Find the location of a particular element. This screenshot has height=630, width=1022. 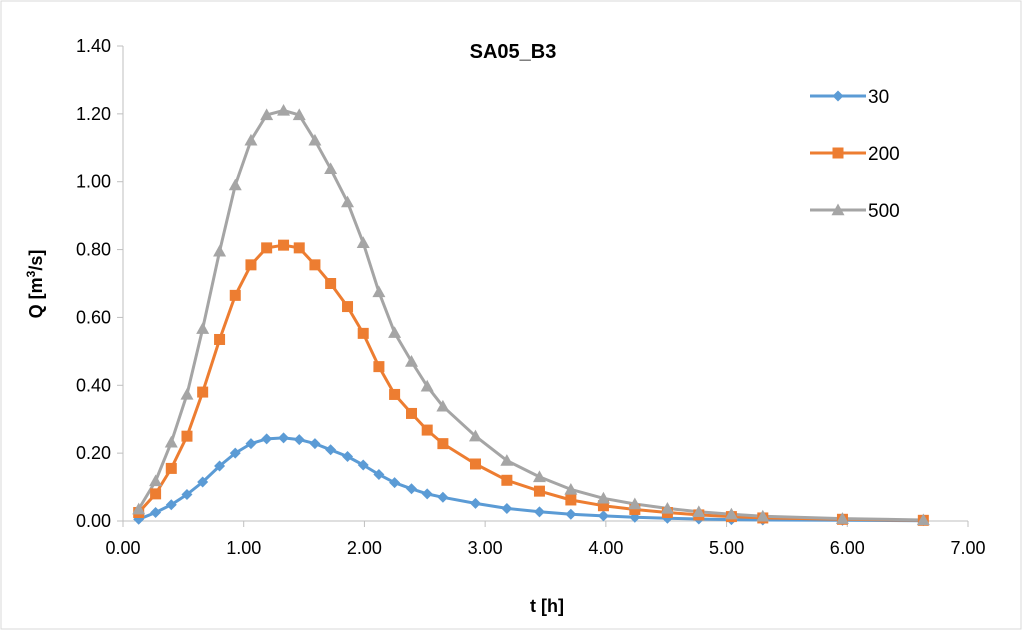

y-axis-title-end: /s] is located at coordinates (36, 260).